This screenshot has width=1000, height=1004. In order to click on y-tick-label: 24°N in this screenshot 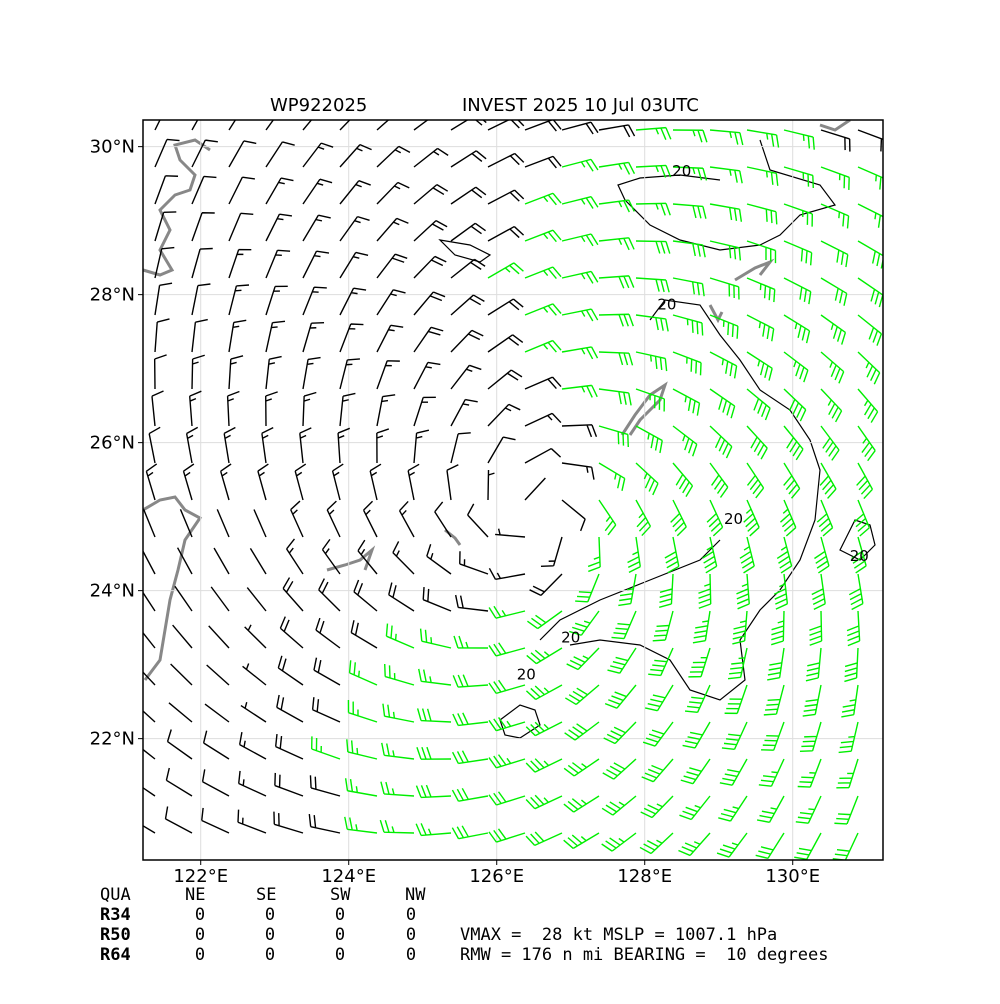, I will do `click(112, 591)`.